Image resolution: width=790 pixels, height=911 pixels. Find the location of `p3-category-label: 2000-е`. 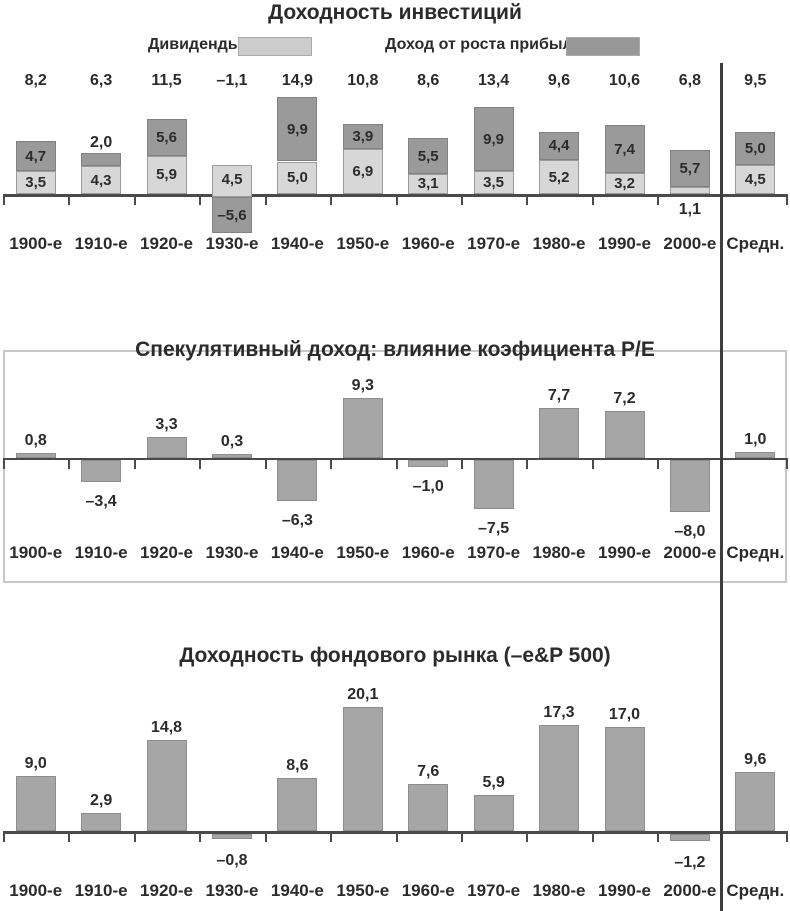

p3-category-label: 2000-е is located at coordinates (690, 890).